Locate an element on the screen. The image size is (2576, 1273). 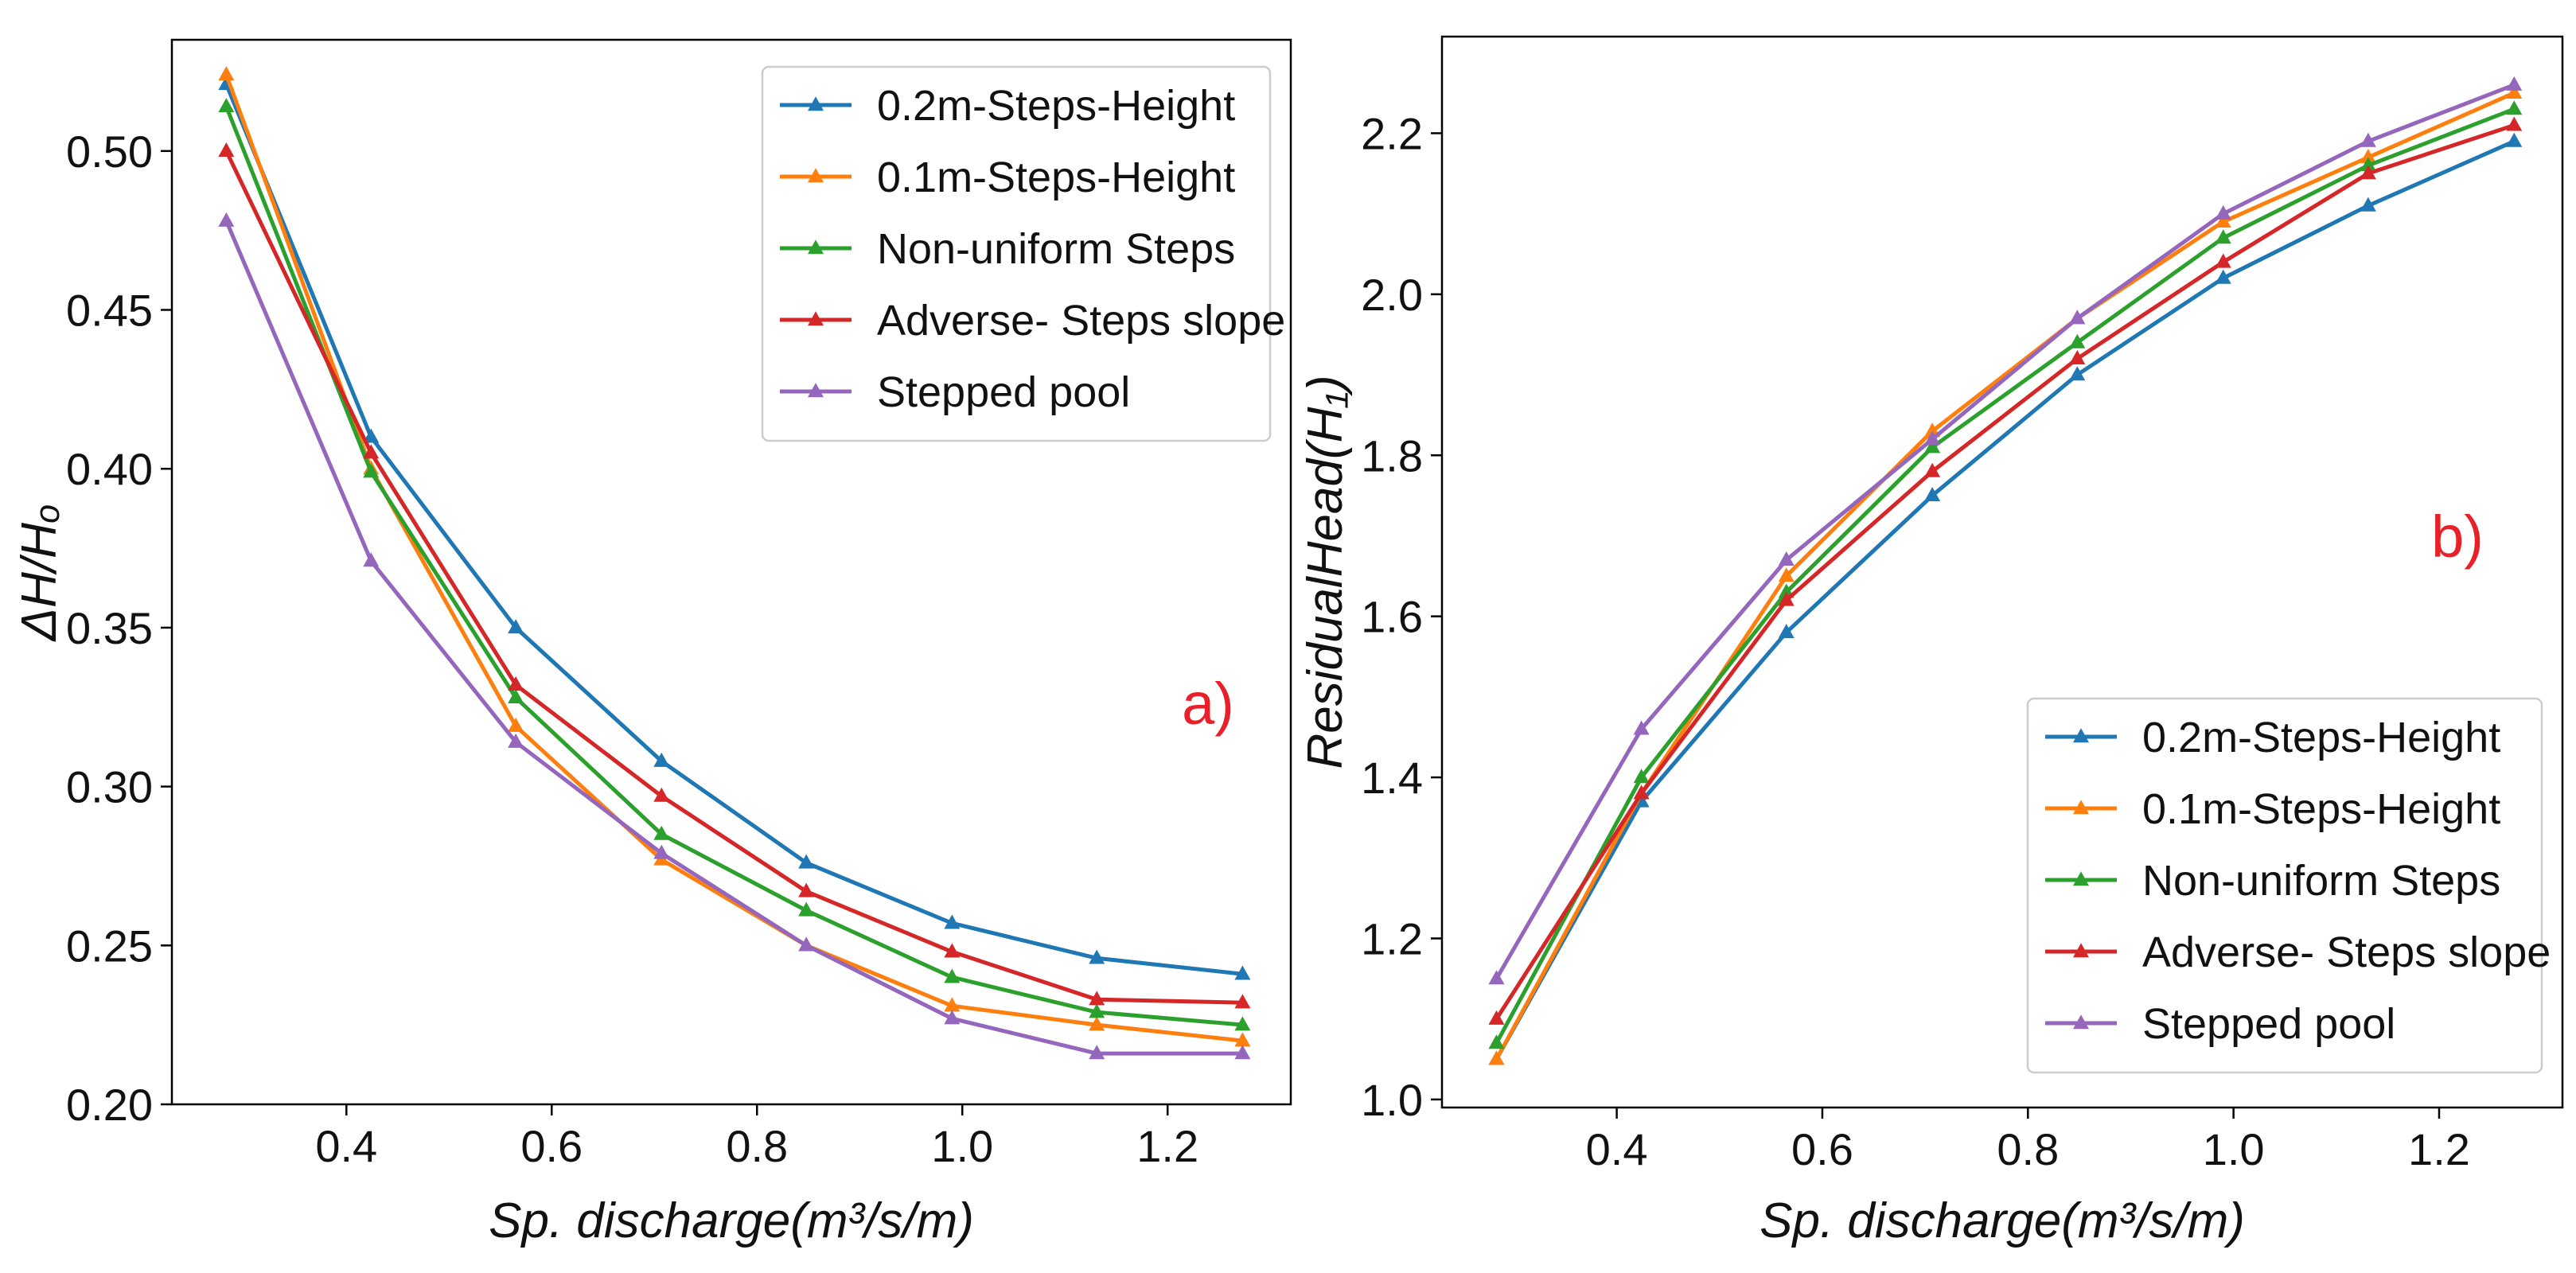
panel-label: a) is located at coordinates (1208, 704).